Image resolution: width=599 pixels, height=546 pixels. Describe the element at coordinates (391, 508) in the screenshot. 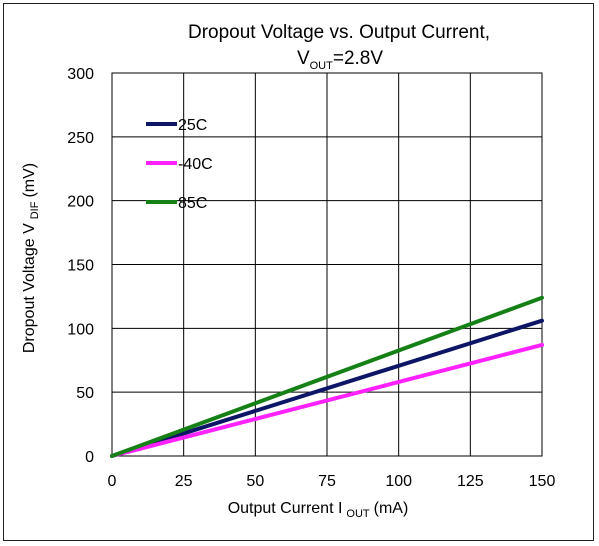

I see `x-axis-label-suffix: (mA)` at that location.